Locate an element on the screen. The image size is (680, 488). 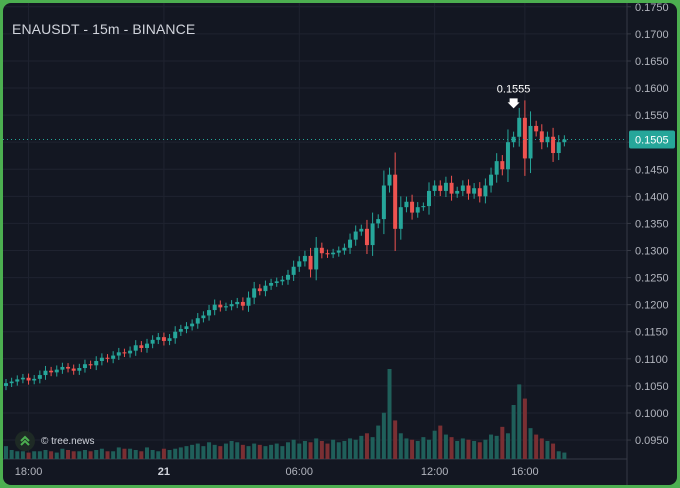
watermark-text: © tree.news is located at coordinates (68, 441).